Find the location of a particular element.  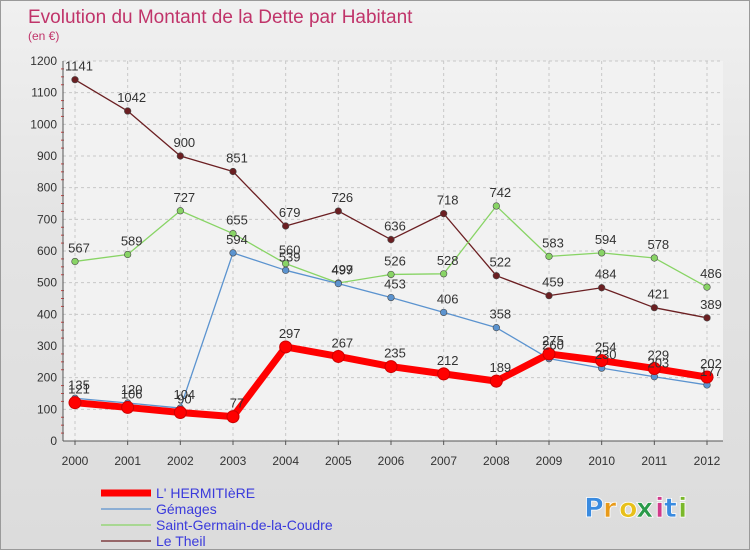

data-label: 851 is located at coordinates (237, 158).